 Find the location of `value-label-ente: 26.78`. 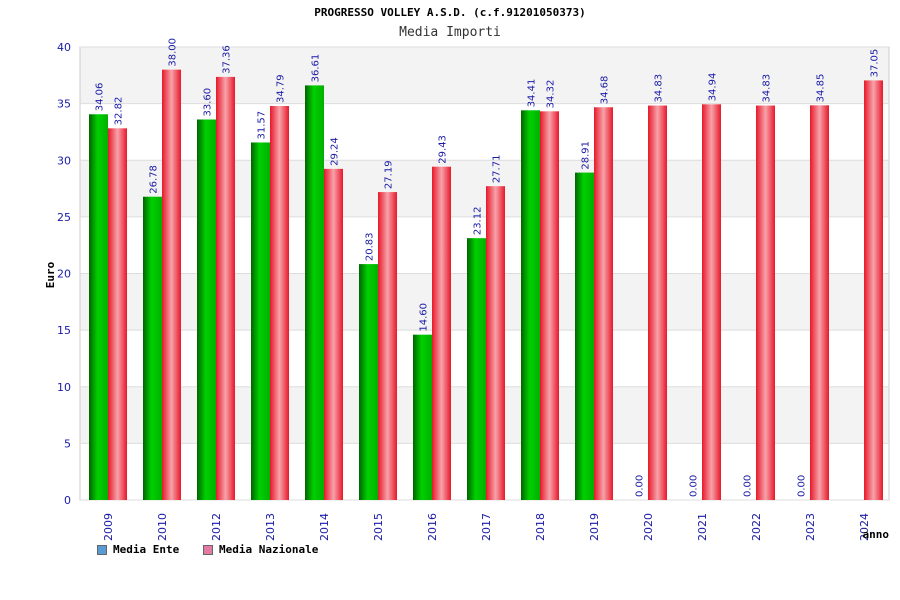

value-label-ente: 26.78 is located at coordinates (154, 179).